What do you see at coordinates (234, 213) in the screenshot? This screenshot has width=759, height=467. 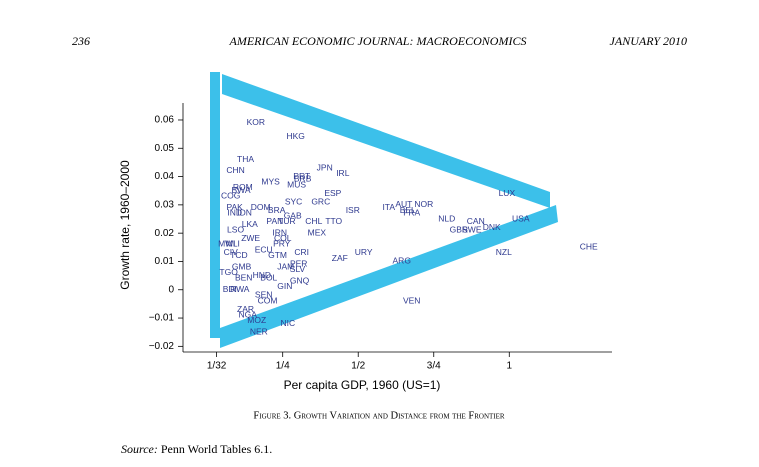 I see `country-point: IND` at bounding box center [234, 213].